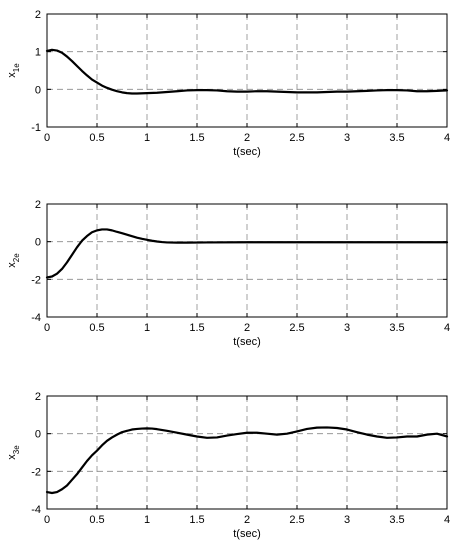  What do you see at coordinates (38, 53) in the screenshot?
I see `y-tick-label: 1` at bounding box center [38, 53].